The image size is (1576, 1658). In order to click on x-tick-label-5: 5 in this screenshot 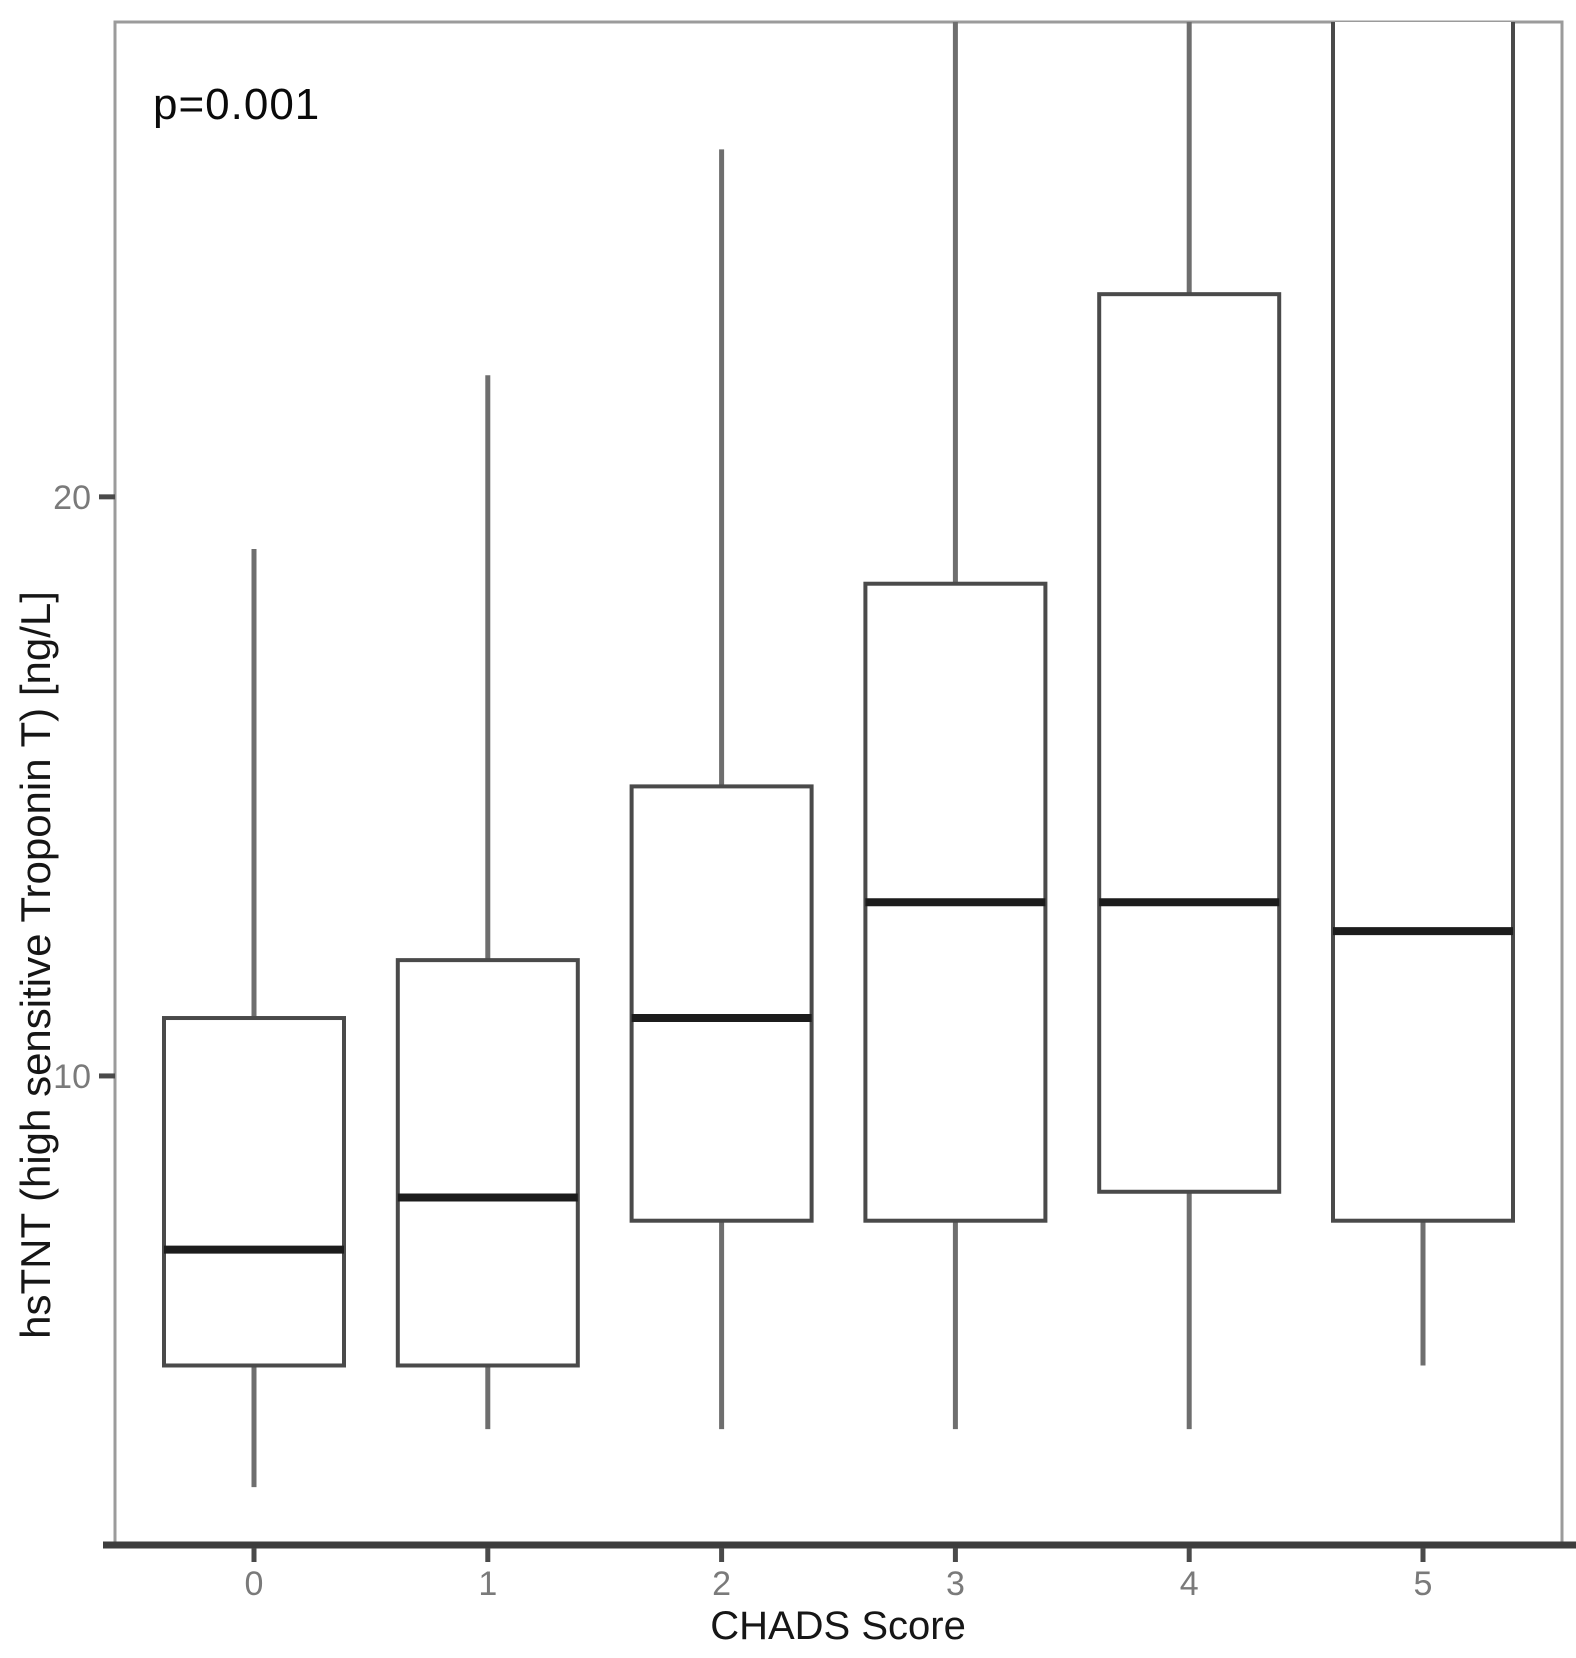, I will do `click(1423, 1584)`.